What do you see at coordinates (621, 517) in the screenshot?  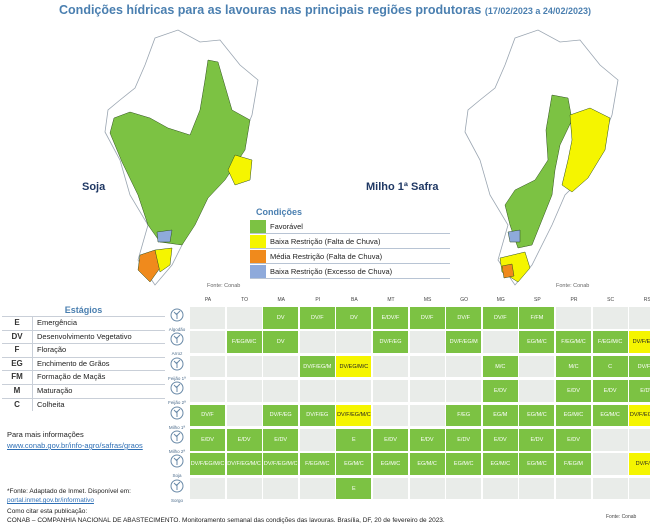 I see `fonte-bottom: Fonte: Conab` at bounding box center [621, 517].